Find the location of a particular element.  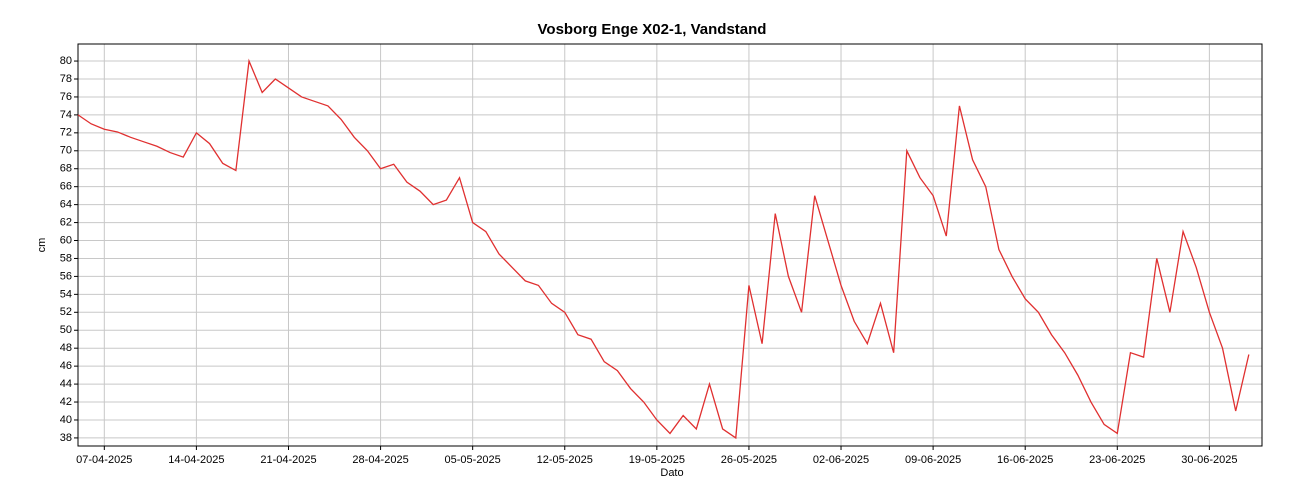

y-tick-label: 68 is located at coordinates (66, 169).